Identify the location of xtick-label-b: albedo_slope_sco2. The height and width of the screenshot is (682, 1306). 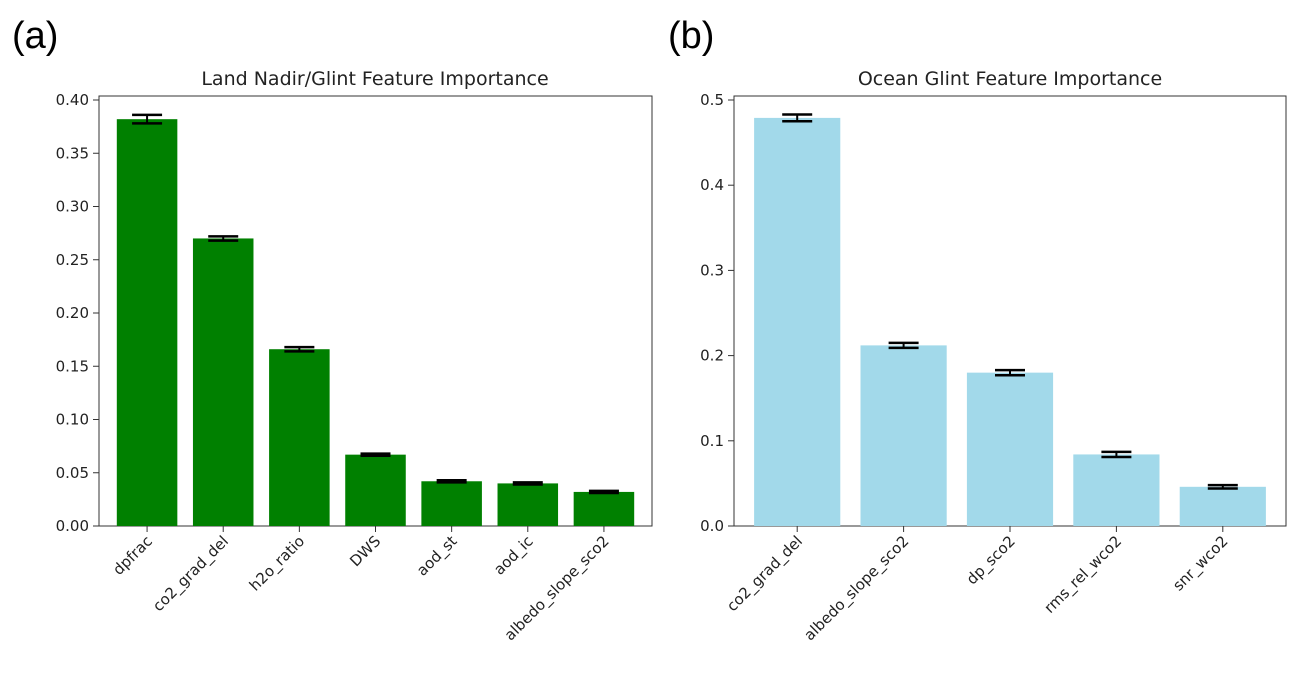
(856, 588).